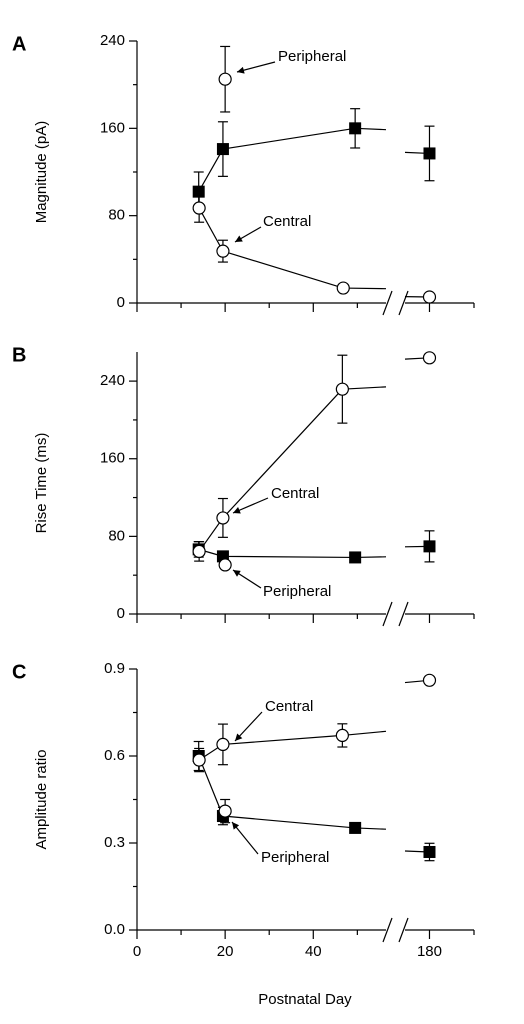 Image resolution: width=524 pixels, height=1024 pixels. What do you see at coordinates (41, 799) in the screenshot?
I see `y-axis-label: Amplitude ratio` at bounding box center [41, 799].